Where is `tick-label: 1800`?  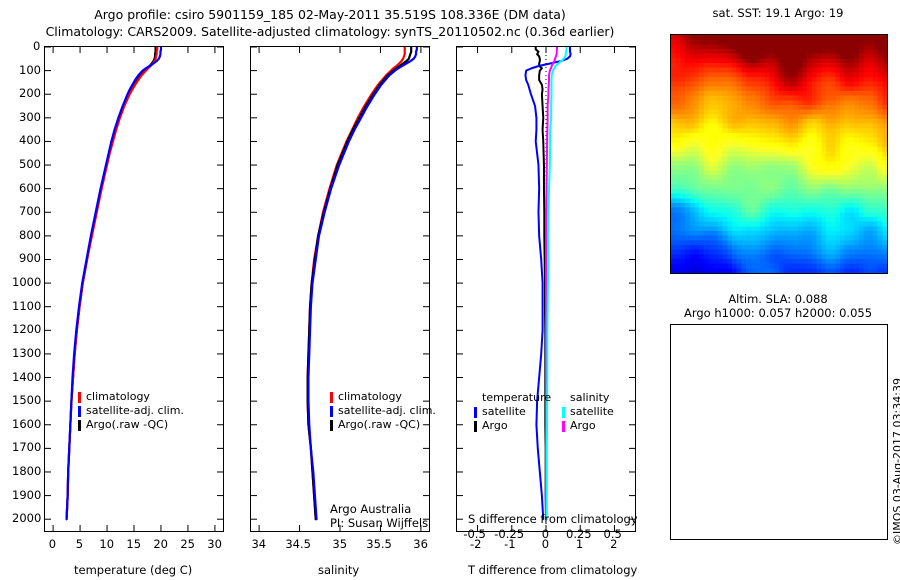
tick-label: 1800 is located at coordinates (27, 470).